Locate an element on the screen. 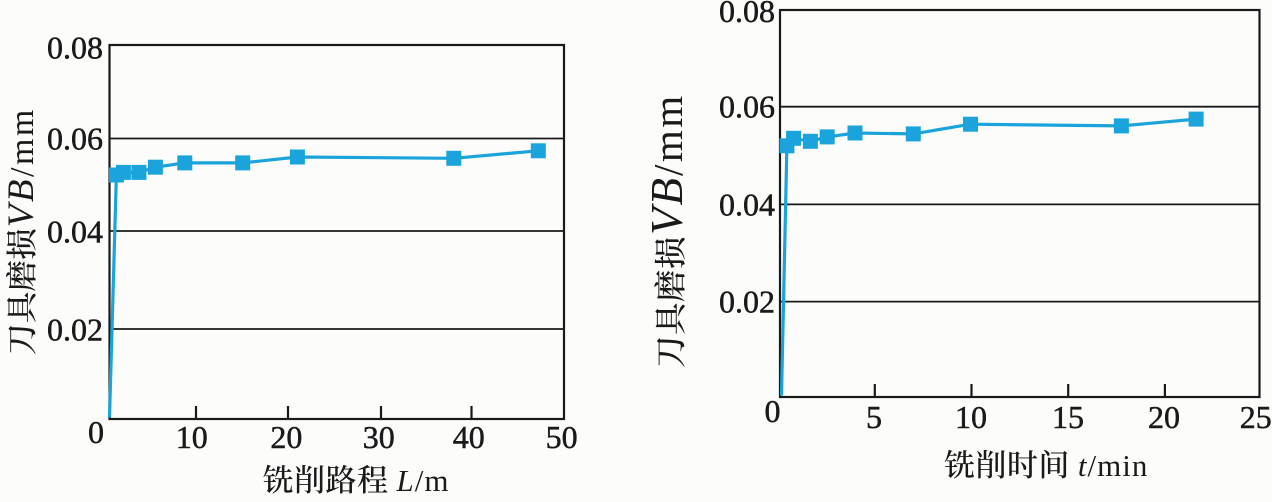 This screenshot has width=1272, height=502. svg-text: 5 is located at coordinates (874, 417).